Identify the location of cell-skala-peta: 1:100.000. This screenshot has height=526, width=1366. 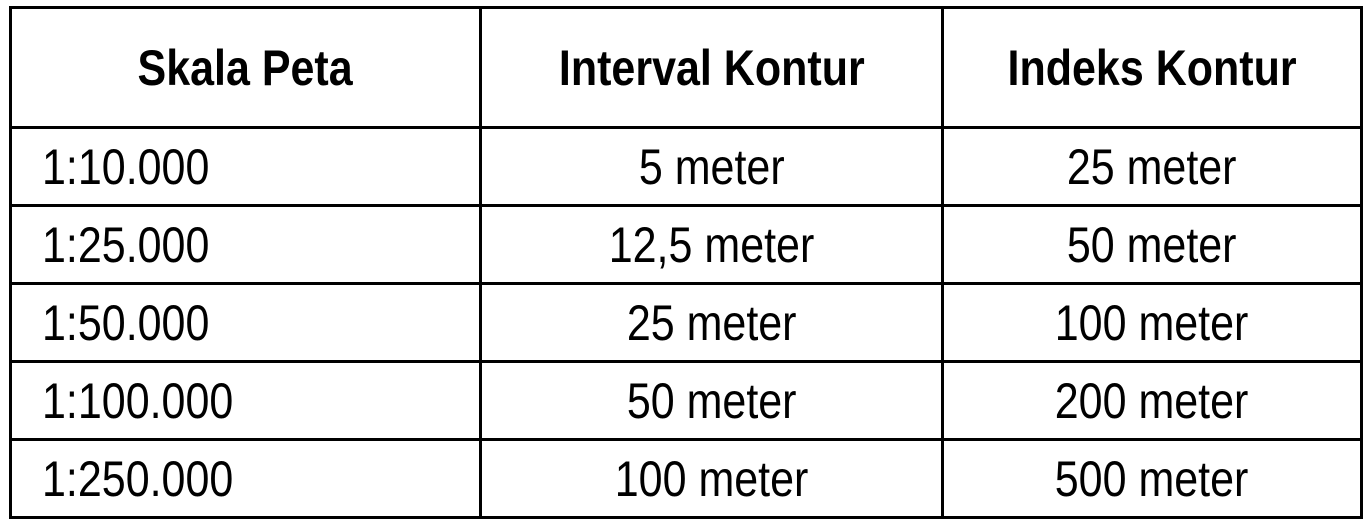
(245, 400).